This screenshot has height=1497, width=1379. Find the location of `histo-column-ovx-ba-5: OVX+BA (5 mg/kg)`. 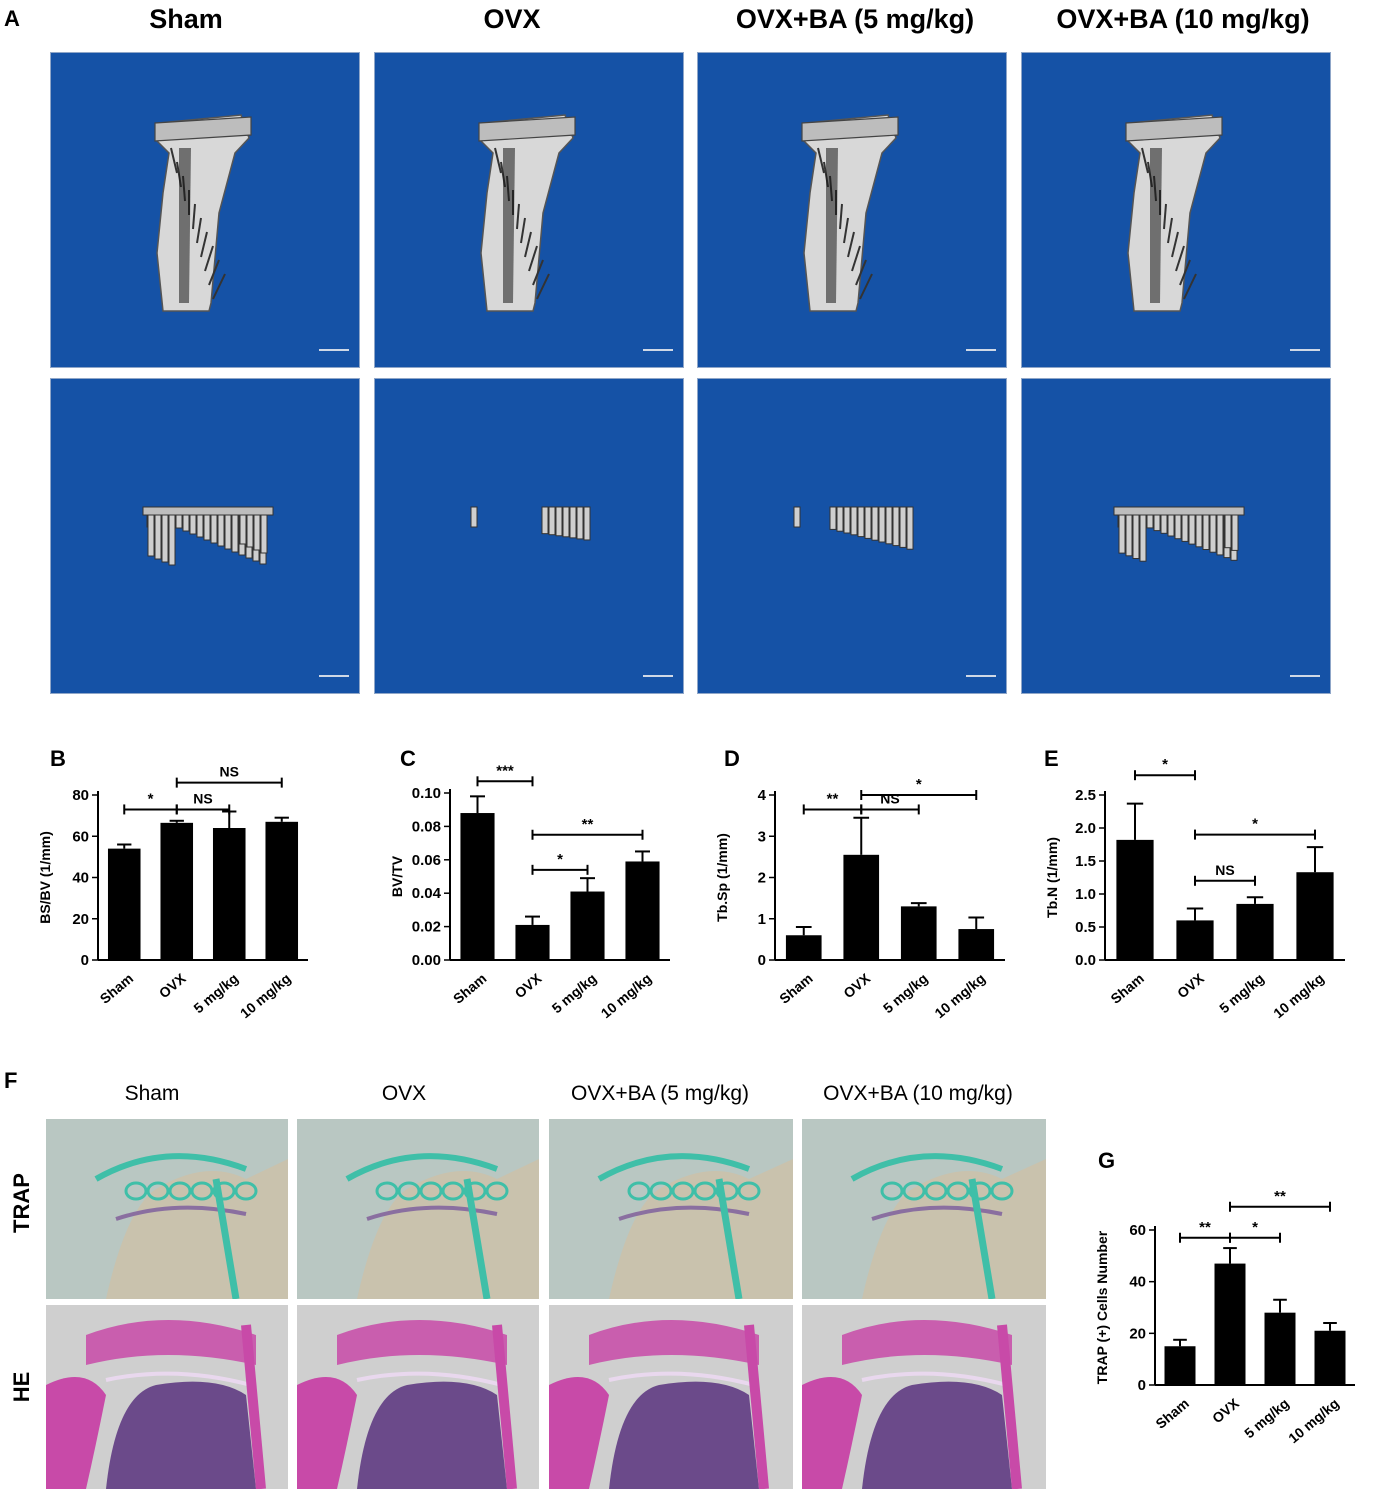

histo-column-ovx-ba-5: OVX+BA (5 mg/kg) is located at coordinates (660, 1093).